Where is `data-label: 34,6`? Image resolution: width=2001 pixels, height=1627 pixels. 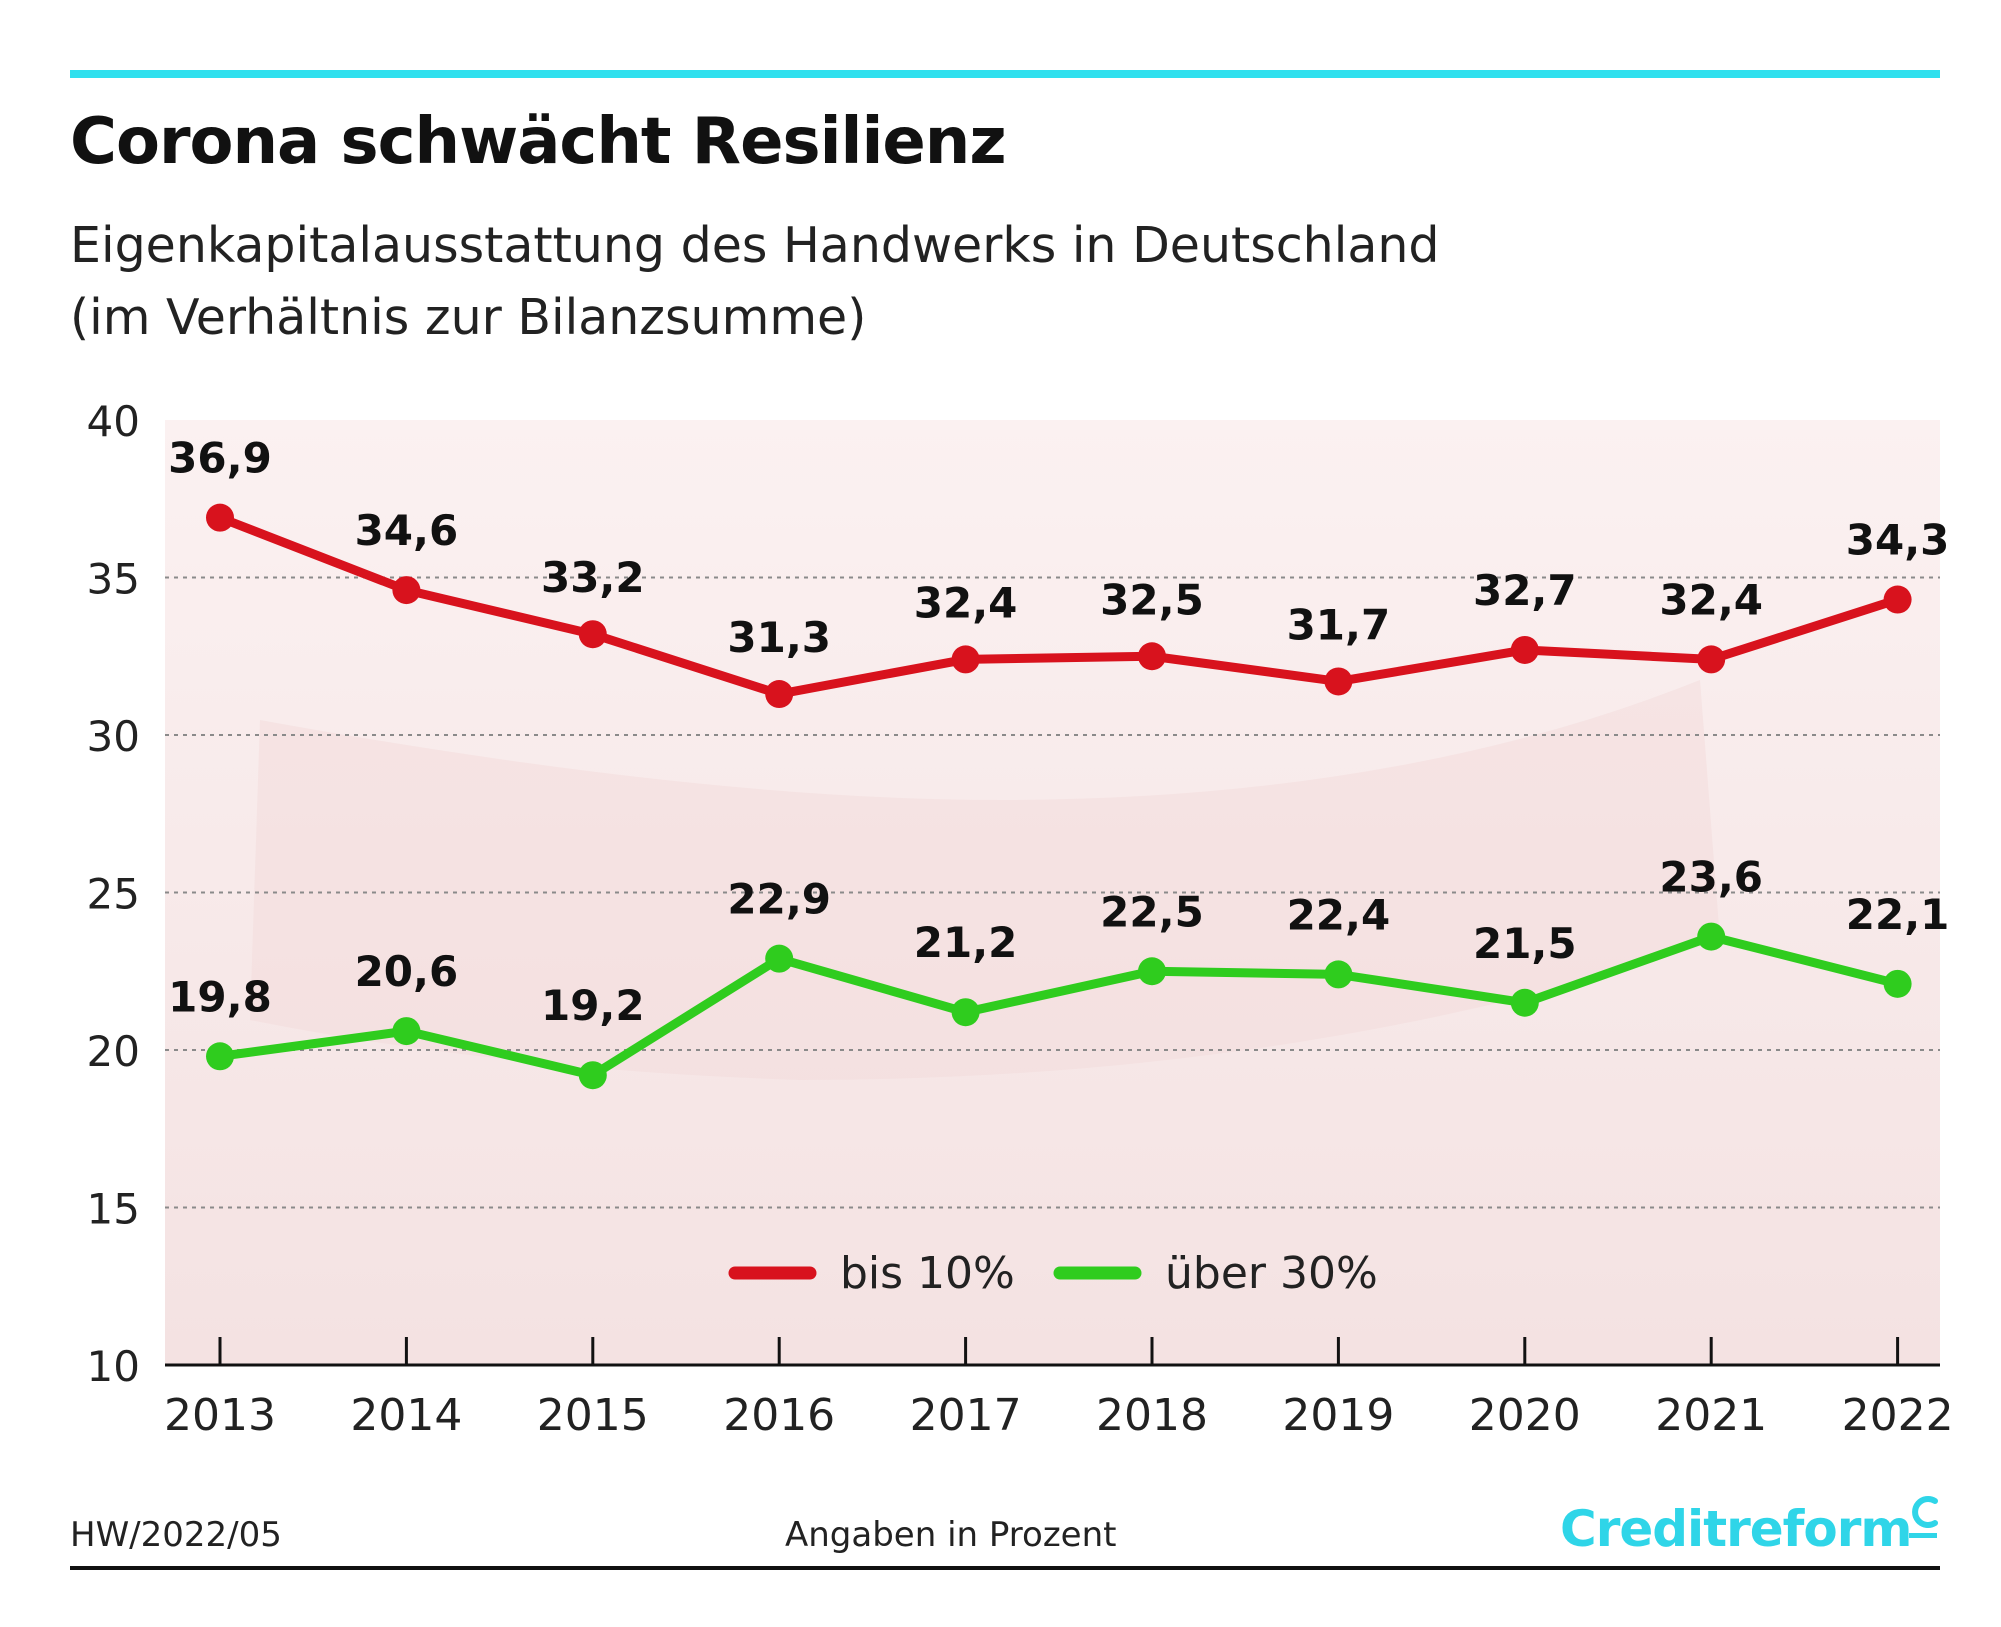
data-label: 34,6 is located at coordinates (407, 530).